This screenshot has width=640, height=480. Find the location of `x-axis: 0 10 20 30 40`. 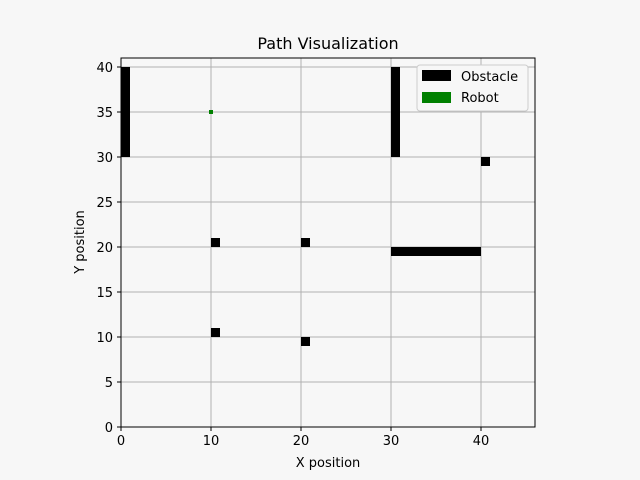

x-axis: 0 10 20 30 40 is located at coordinates (303, 438).